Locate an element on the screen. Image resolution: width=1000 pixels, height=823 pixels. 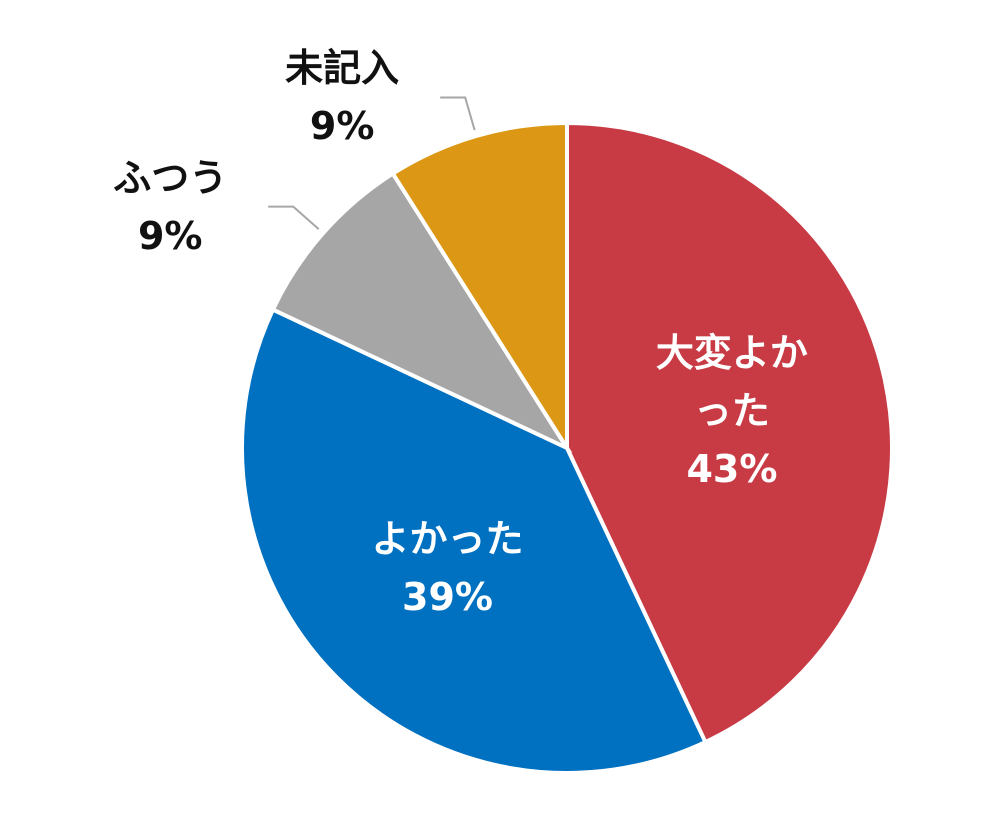
slice-label: よかった 39% is located at coordinates (447, 568).